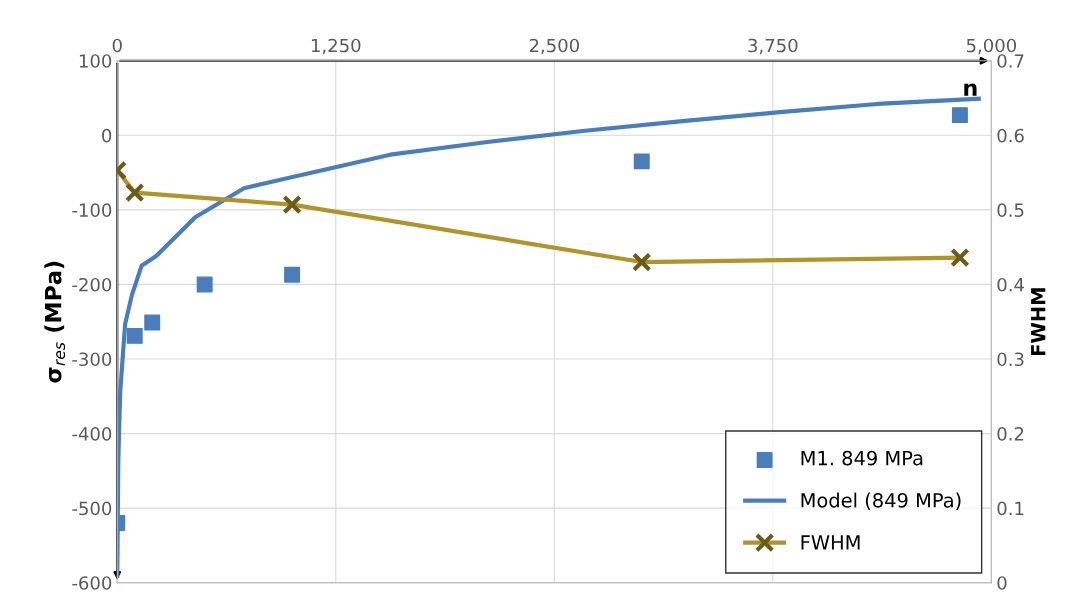 The image size is (1066, 607). I want to click on y-tick-label: -500, so click(92, 508).